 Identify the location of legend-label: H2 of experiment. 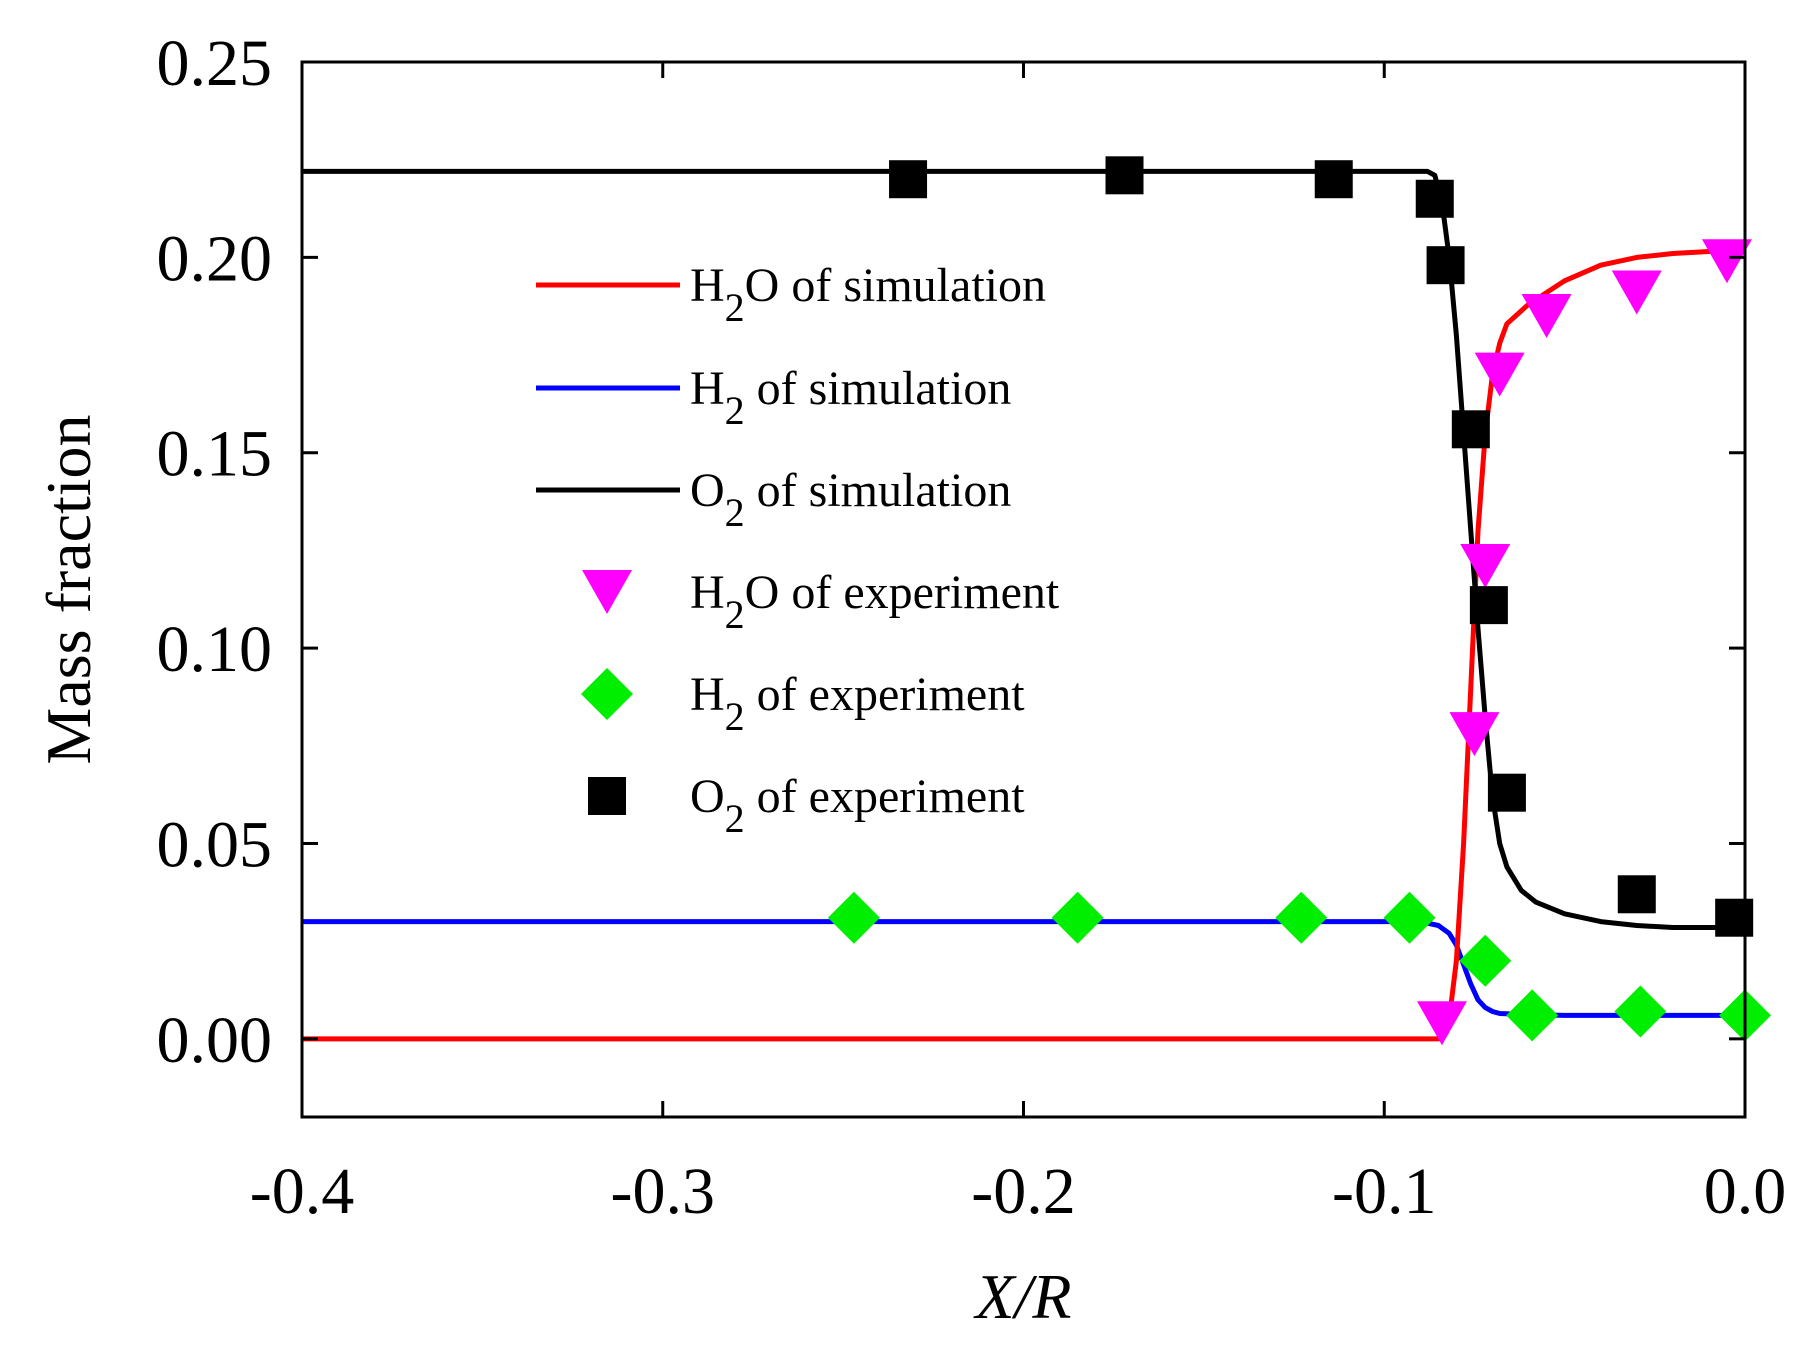
(857, 703).